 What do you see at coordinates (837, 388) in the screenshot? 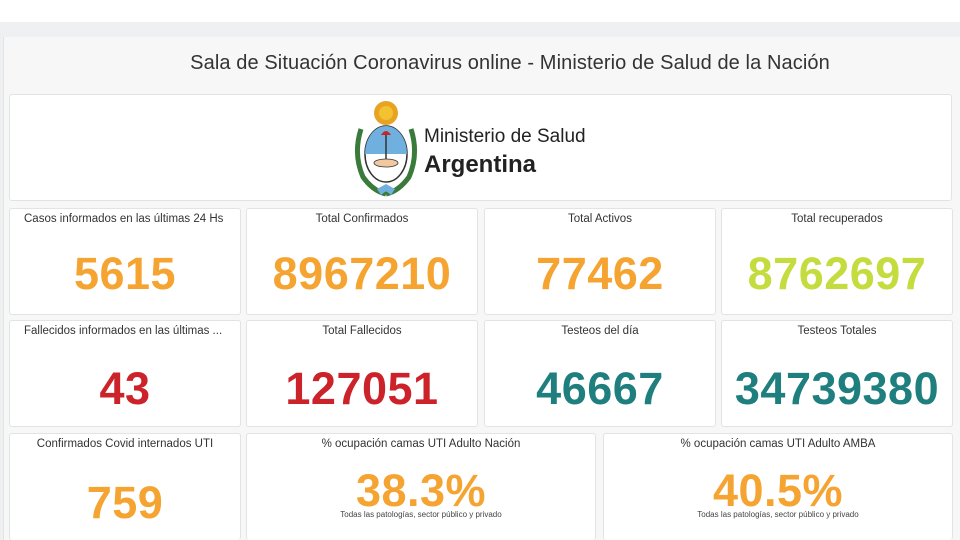
I see `card-value: 34739380` at bounding box center [837, 388].